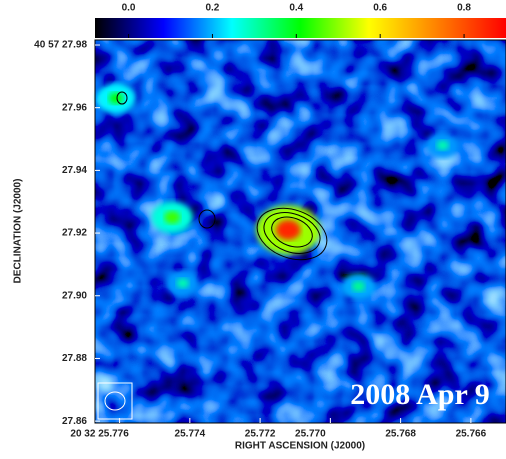 This screenshot has width=506, height=459. What do you see at coordinates (18, 231) in the screenshot?
I see `y-axis-label: DECLINATION (J2000)` at bounding box center [18, 231].